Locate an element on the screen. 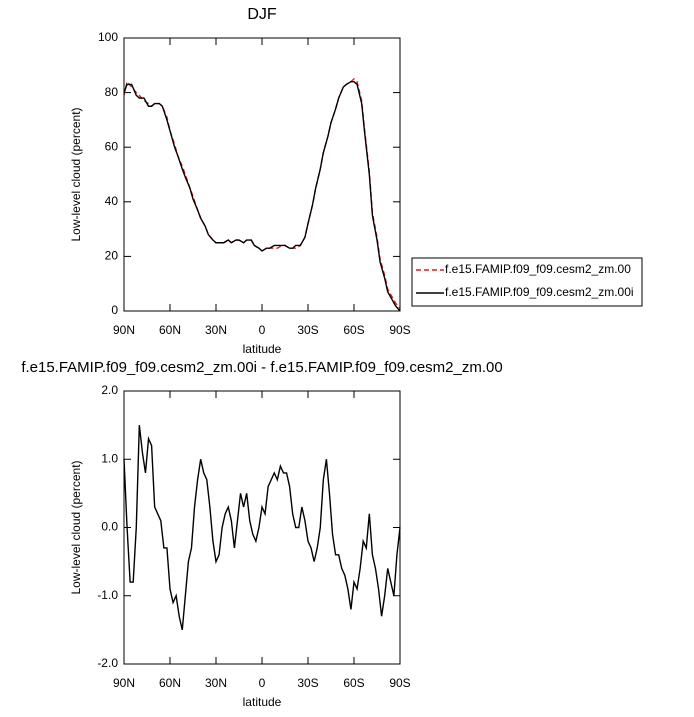 This screenshot has width=694, height=717. y-tick-label: 0 is located at coordinates (114, 310).